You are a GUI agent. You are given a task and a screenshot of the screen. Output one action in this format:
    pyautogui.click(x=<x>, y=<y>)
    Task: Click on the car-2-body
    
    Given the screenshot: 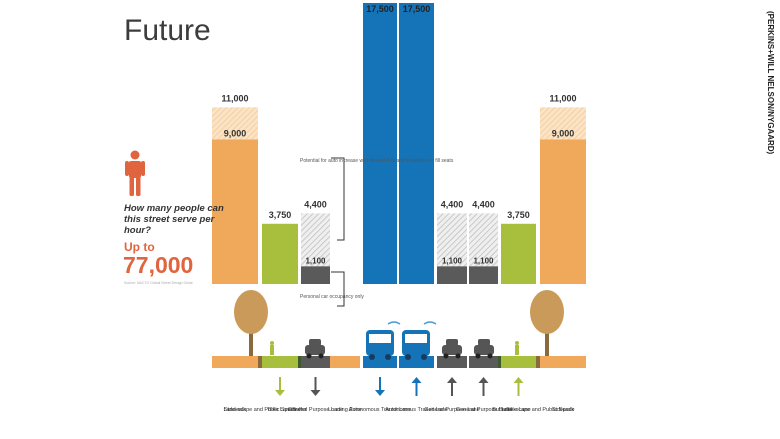 What is the action you would take?
    pyautogui.click(x=452, y=350)
    